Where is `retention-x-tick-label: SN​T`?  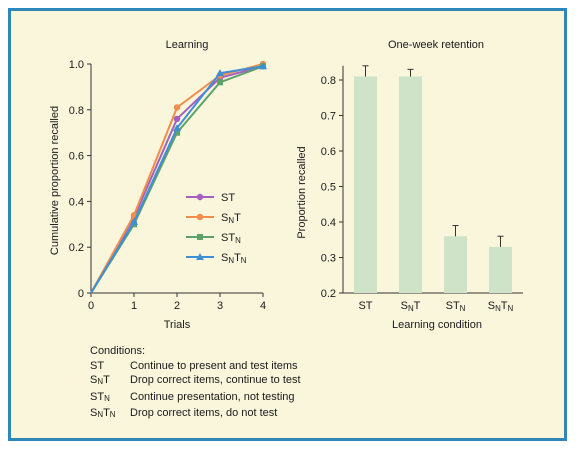
retention-x-tick-label: SN​T is located at coordinates (411, 306).